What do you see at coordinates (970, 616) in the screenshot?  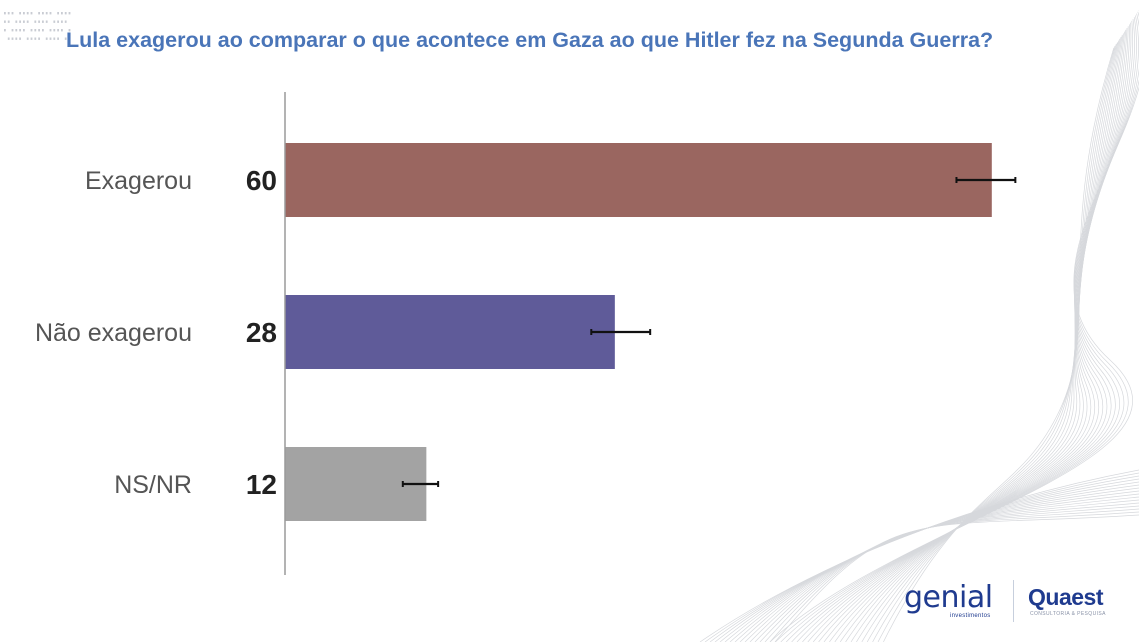 I see `genial-logo-subtitle: investimentos` at bounding box center [970, 616].